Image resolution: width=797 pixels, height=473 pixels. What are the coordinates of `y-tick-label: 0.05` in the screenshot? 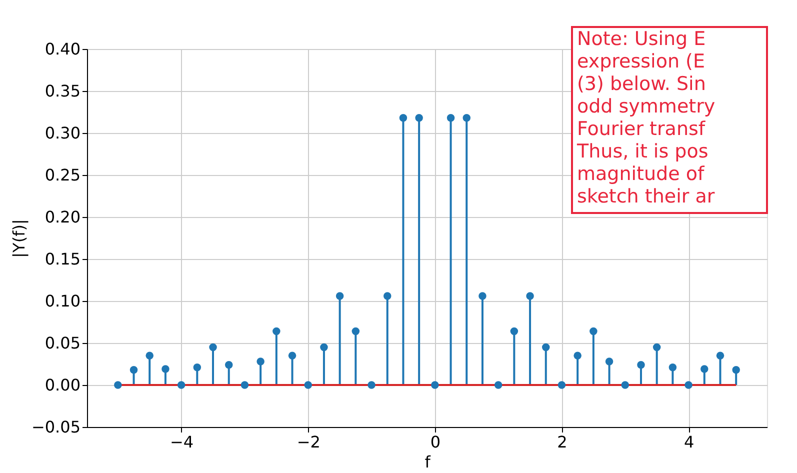 It's located at (62, 343).